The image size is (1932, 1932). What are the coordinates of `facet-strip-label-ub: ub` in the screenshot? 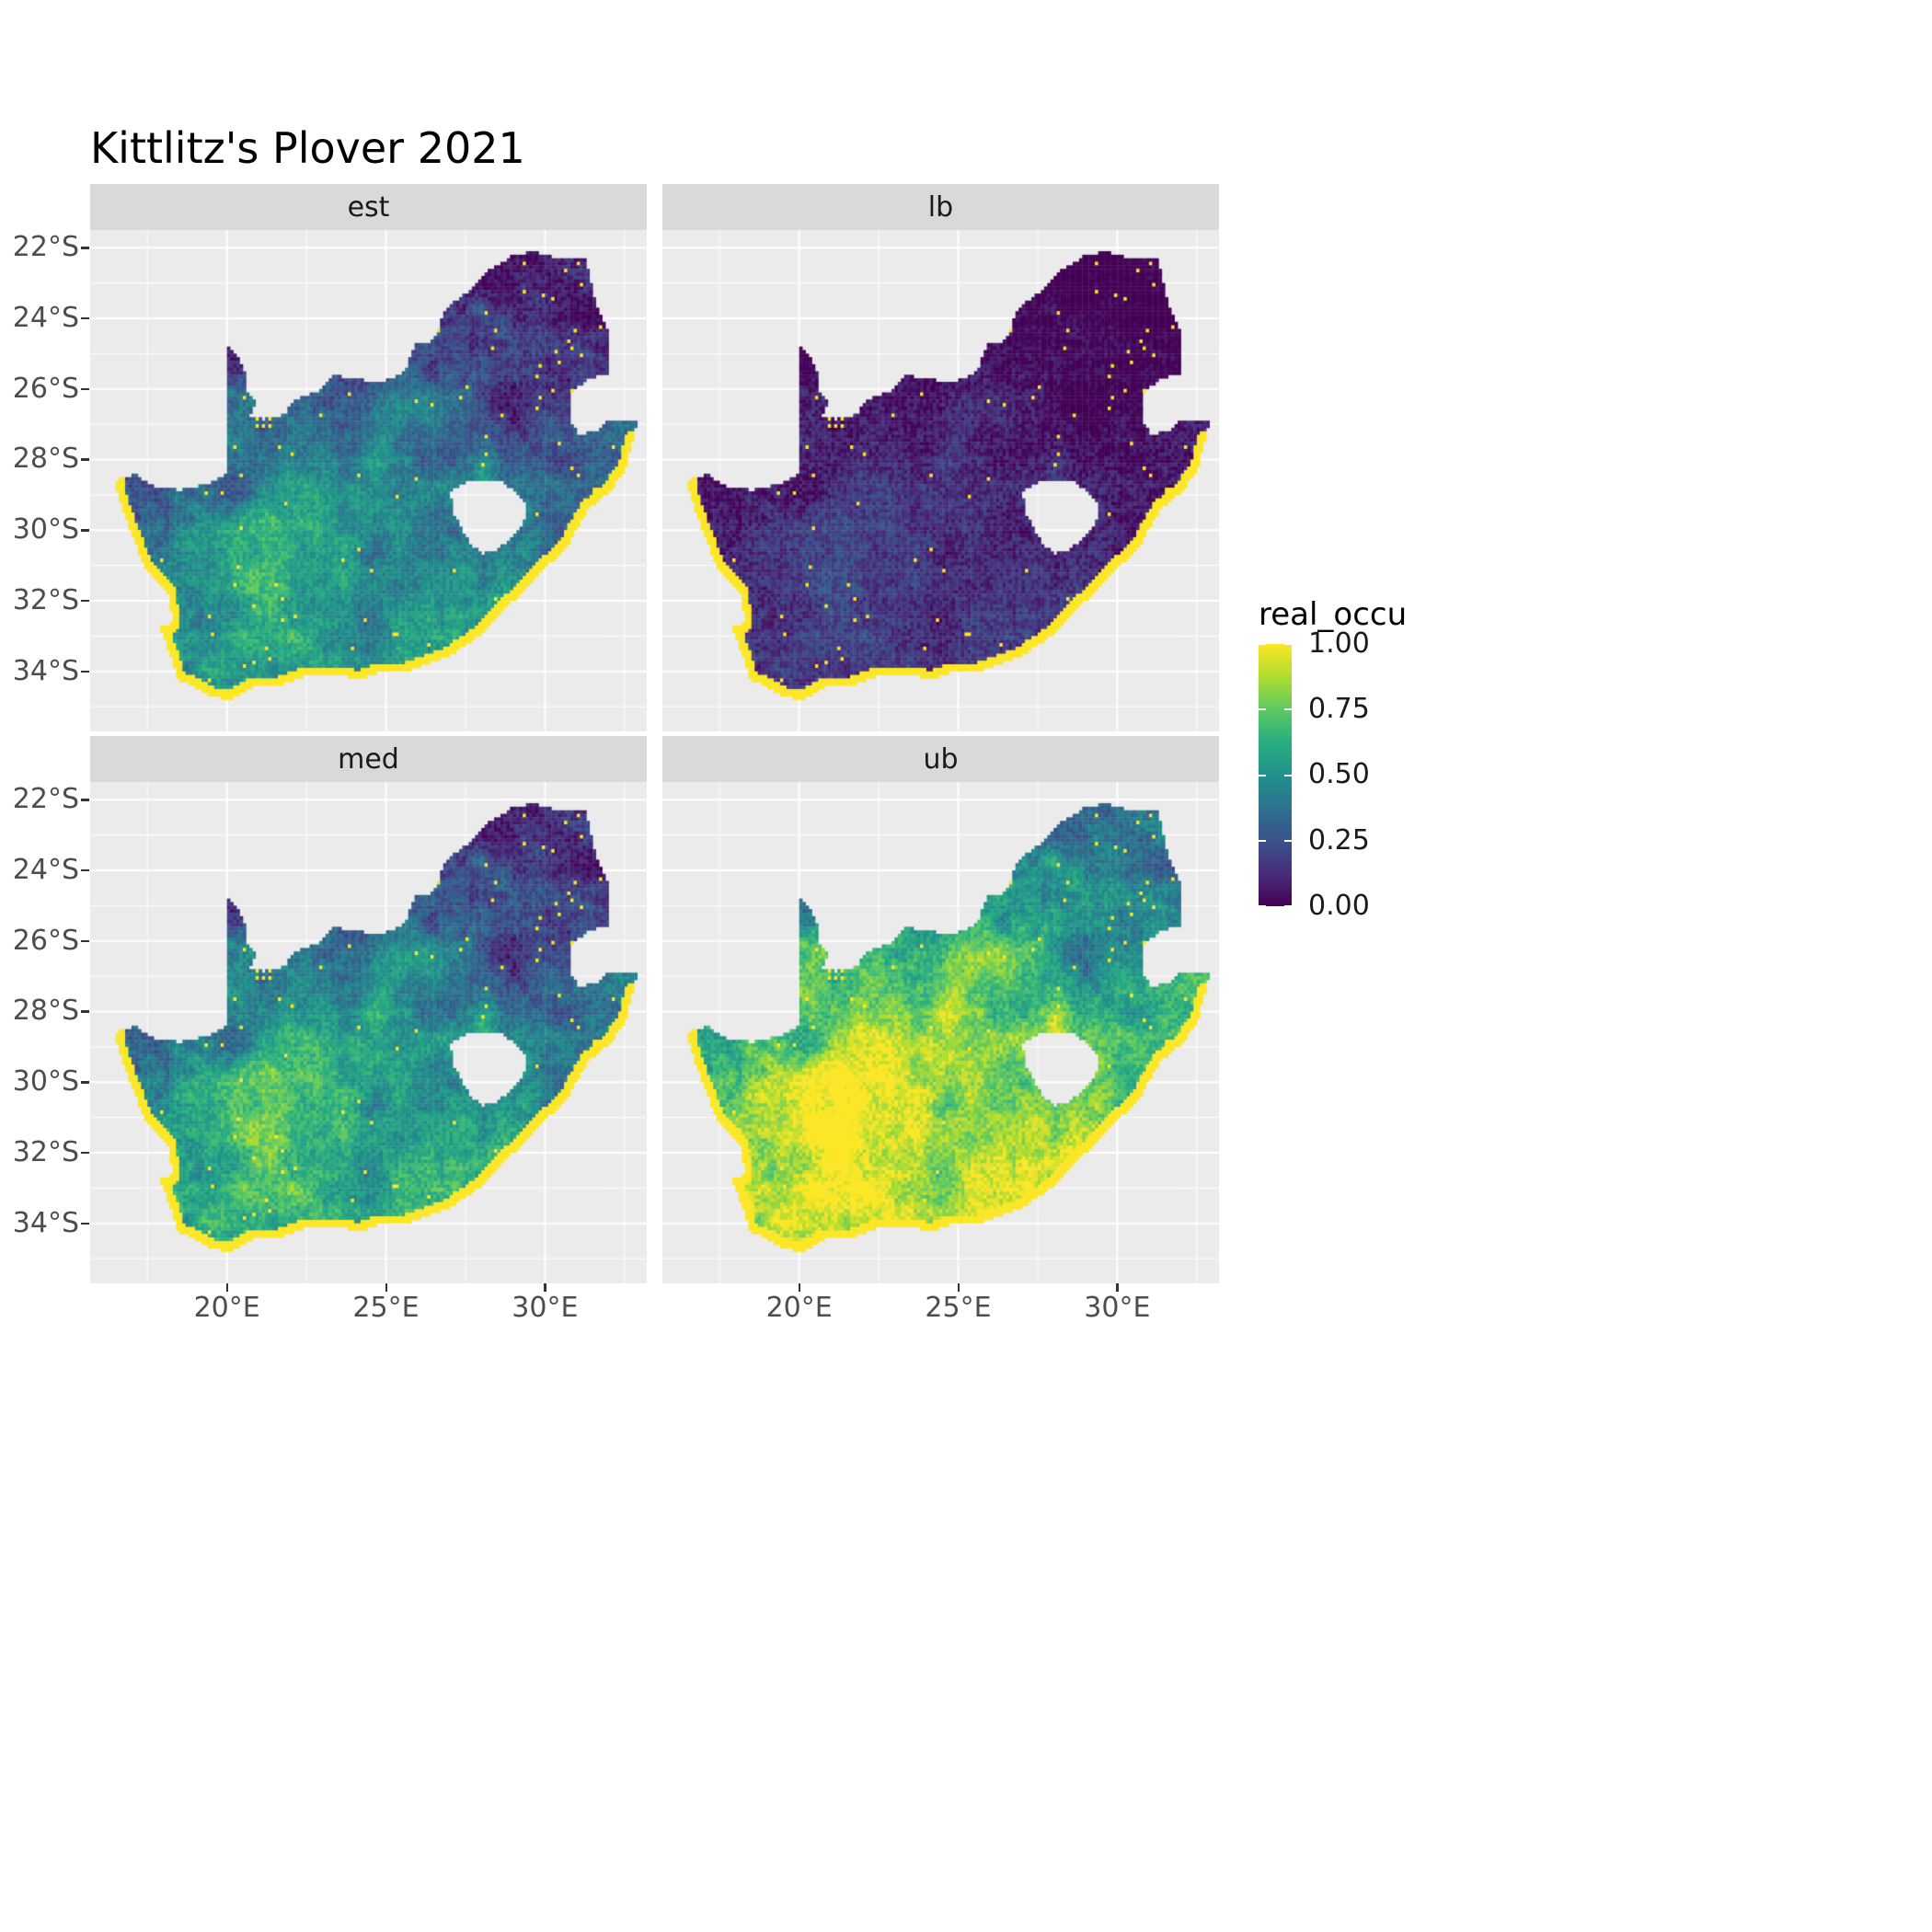 It's located at (941, 759).